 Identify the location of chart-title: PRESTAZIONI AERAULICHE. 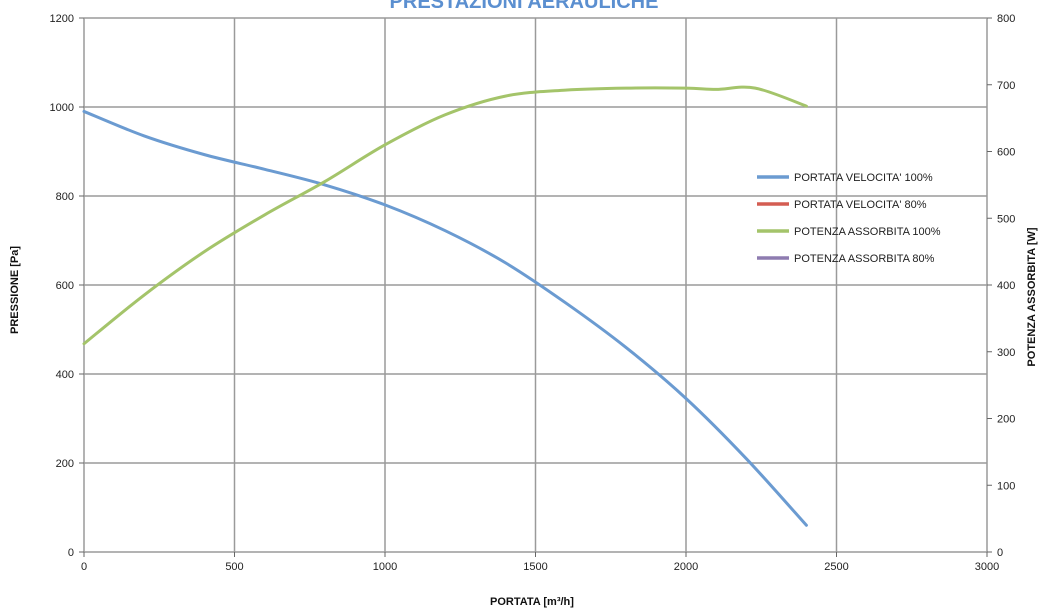
(524, 6).